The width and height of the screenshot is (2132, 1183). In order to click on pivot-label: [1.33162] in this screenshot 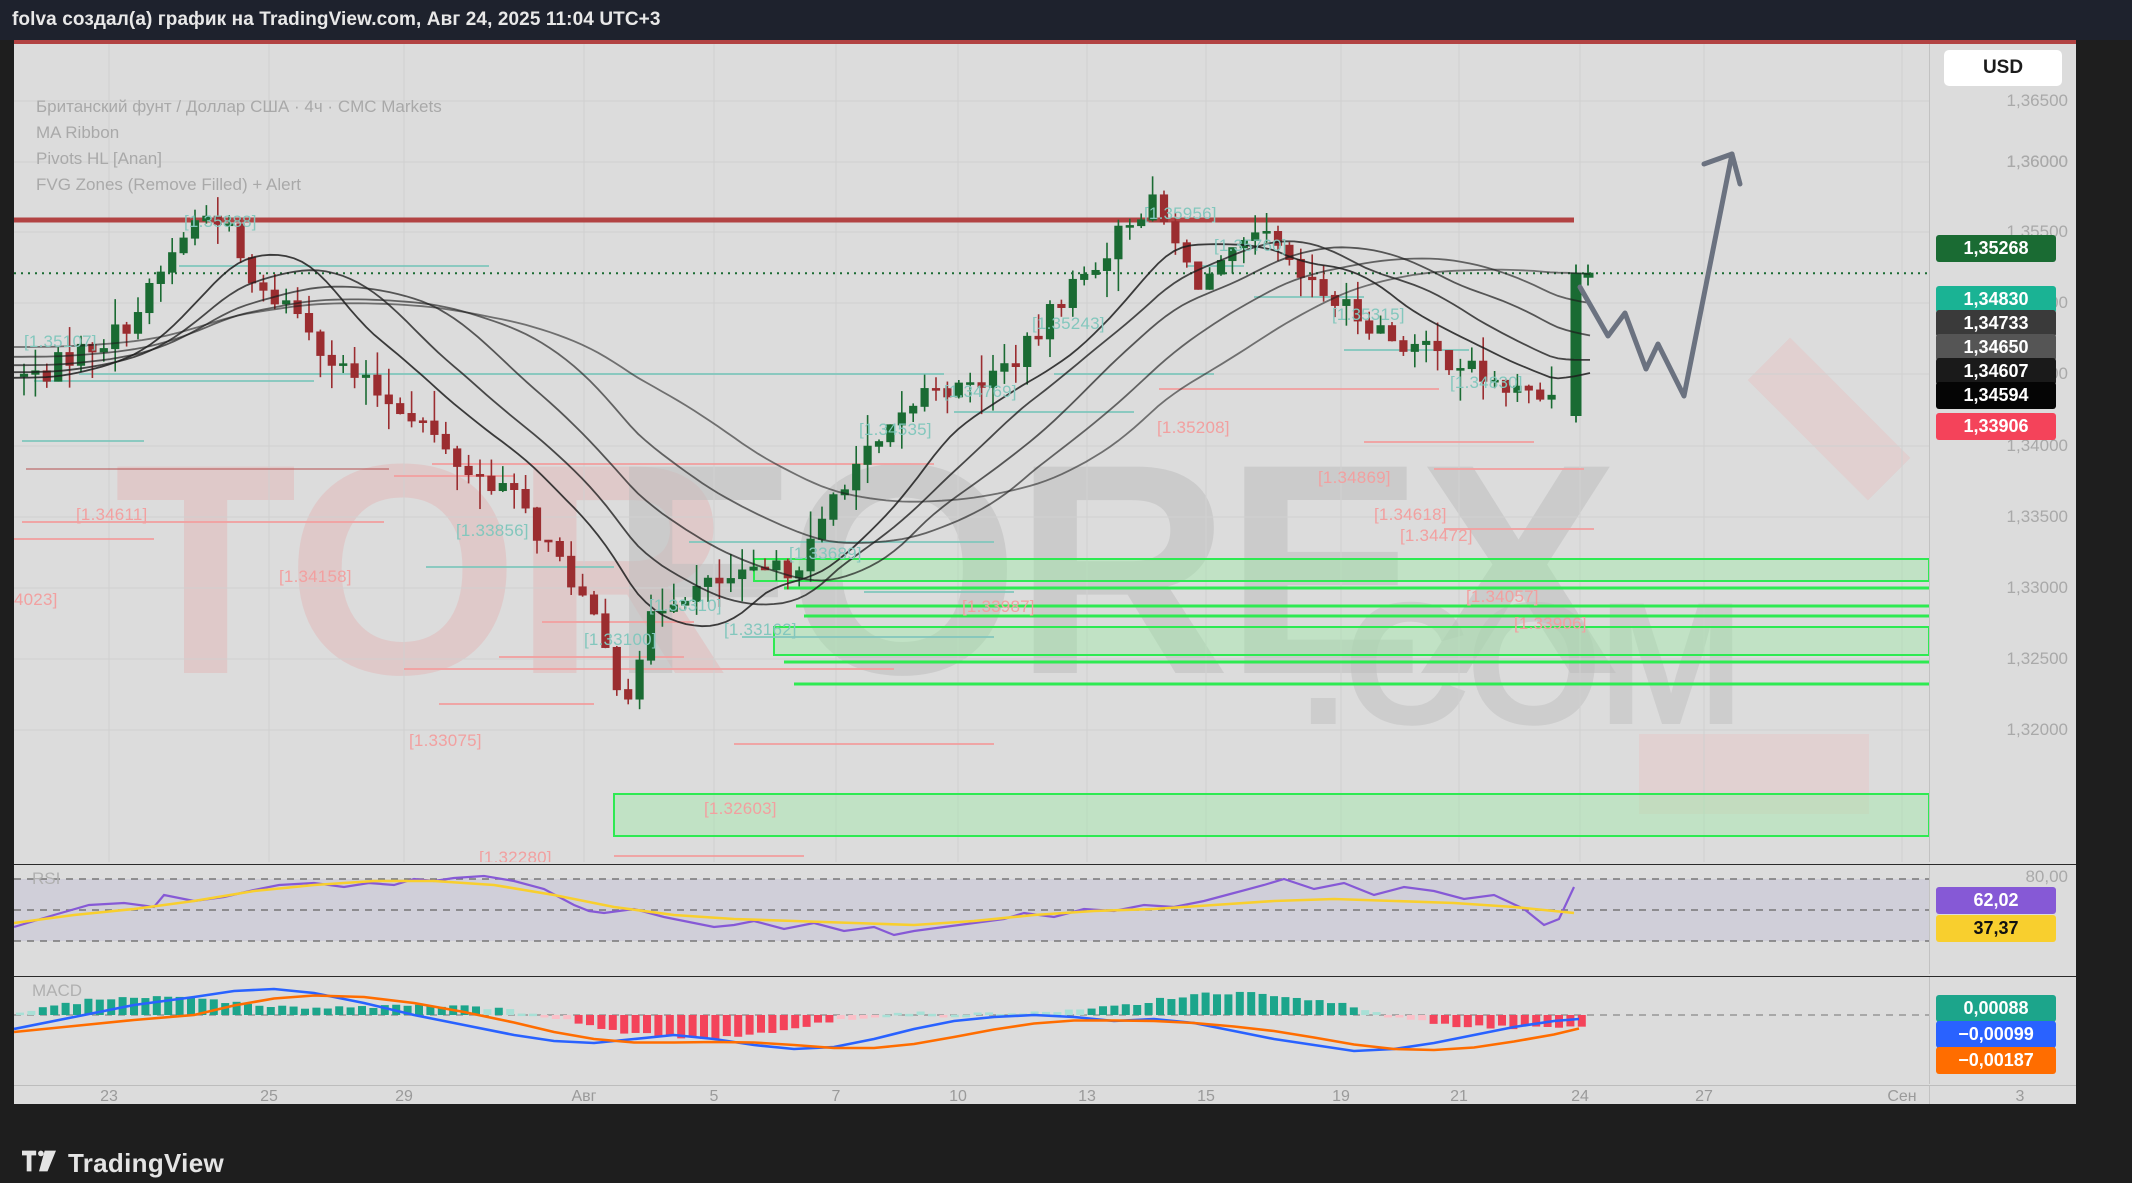, I will do `click(760, 629)`.